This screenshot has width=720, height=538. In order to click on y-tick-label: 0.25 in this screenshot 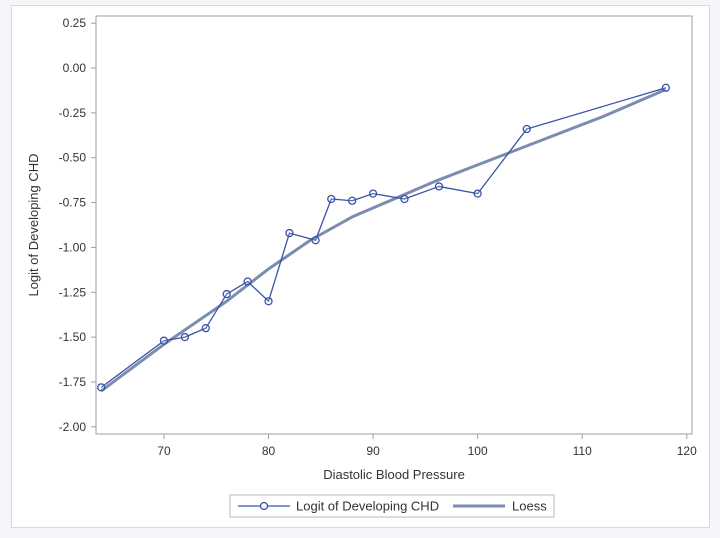, I will do `click(75, 23)`.